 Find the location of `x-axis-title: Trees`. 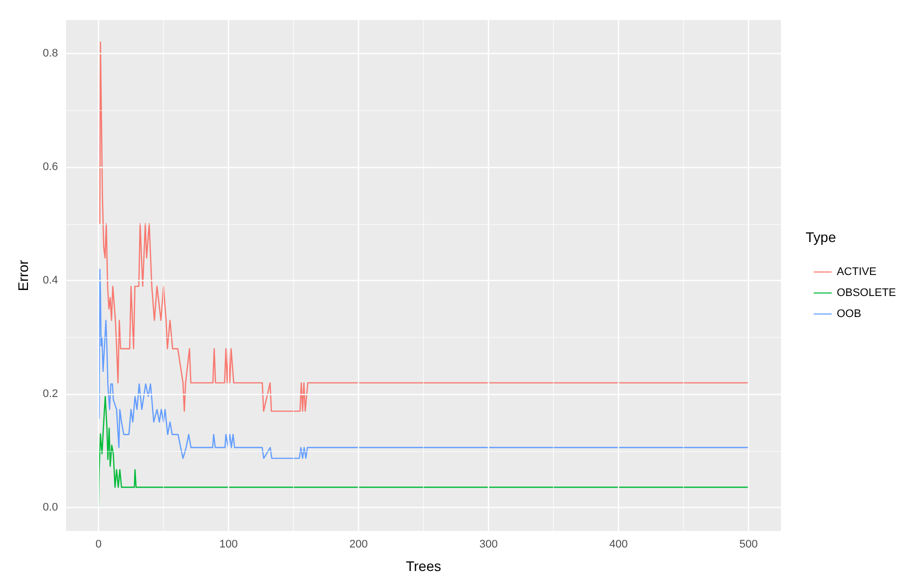

x-axis-title: Trees is located at coordinates (424, 566).